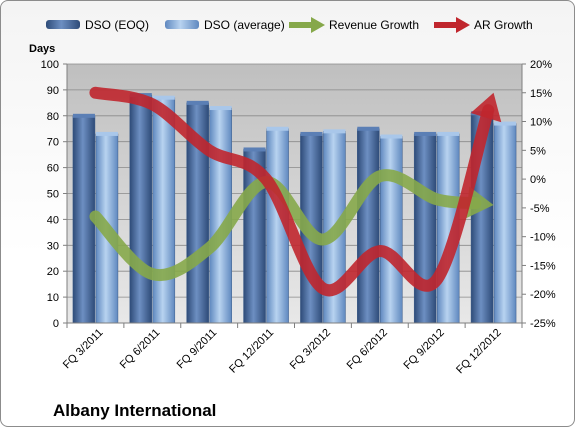 The width and height of the screenshot is (575, 427). I want to click on y-left-tick-label-50: 50, so click(53, 195).